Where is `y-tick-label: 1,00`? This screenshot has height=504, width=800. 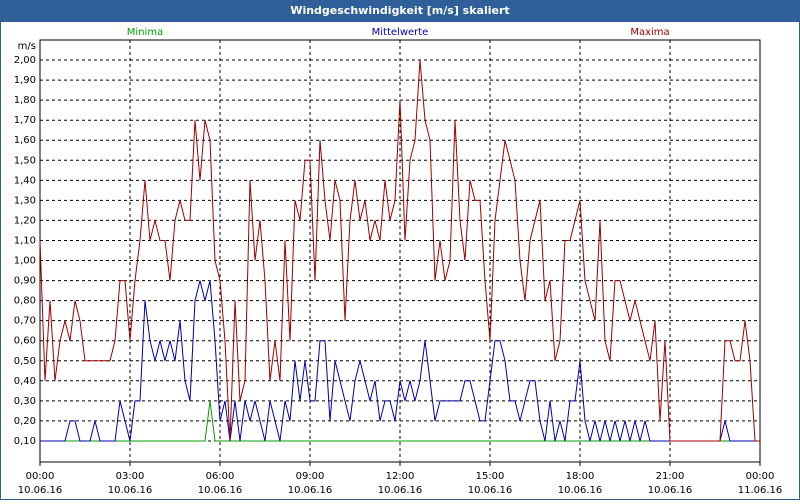 y-tick-label: 1,00 is located at coordinates (25, 261).